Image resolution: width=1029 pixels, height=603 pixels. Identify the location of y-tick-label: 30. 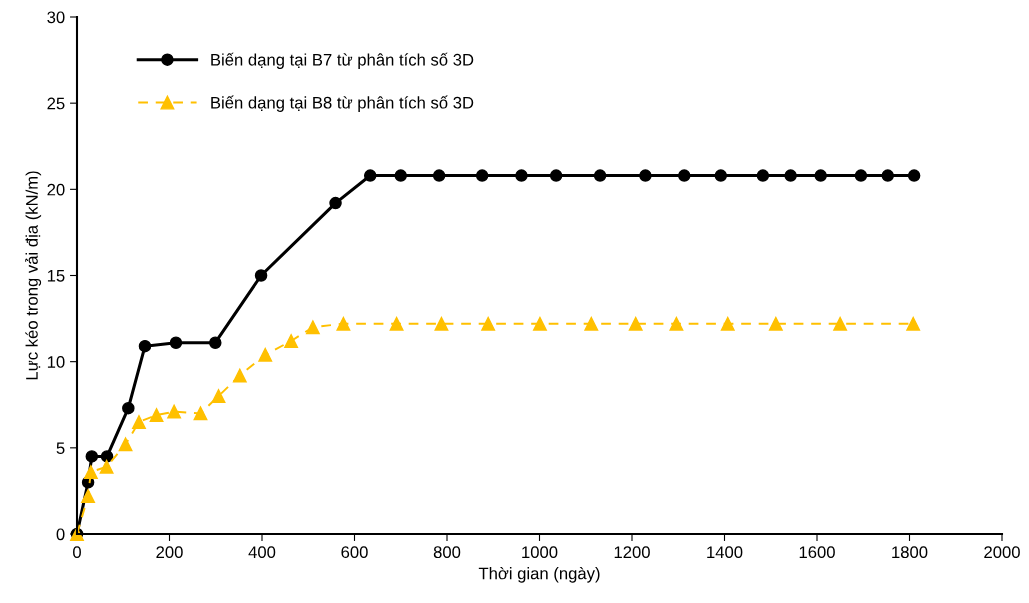
(56, 17).